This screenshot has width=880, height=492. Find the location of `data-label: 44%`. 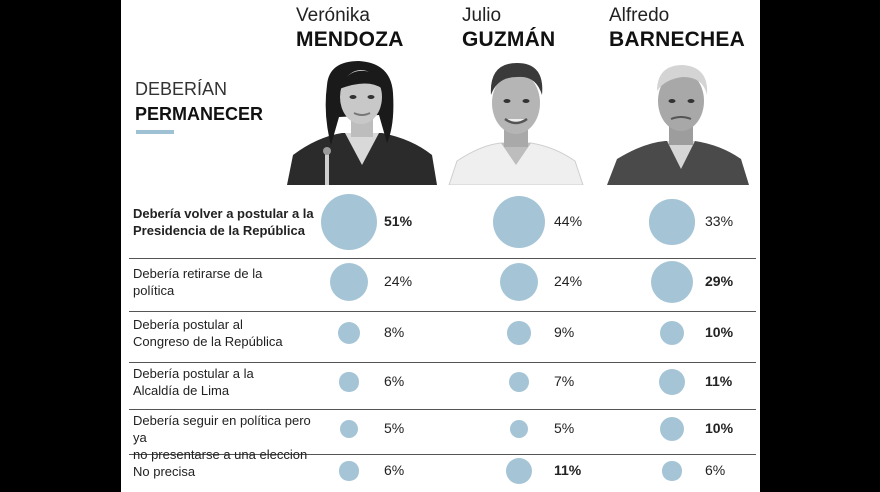

data-label: 44% is located at coordinates (568, 221).